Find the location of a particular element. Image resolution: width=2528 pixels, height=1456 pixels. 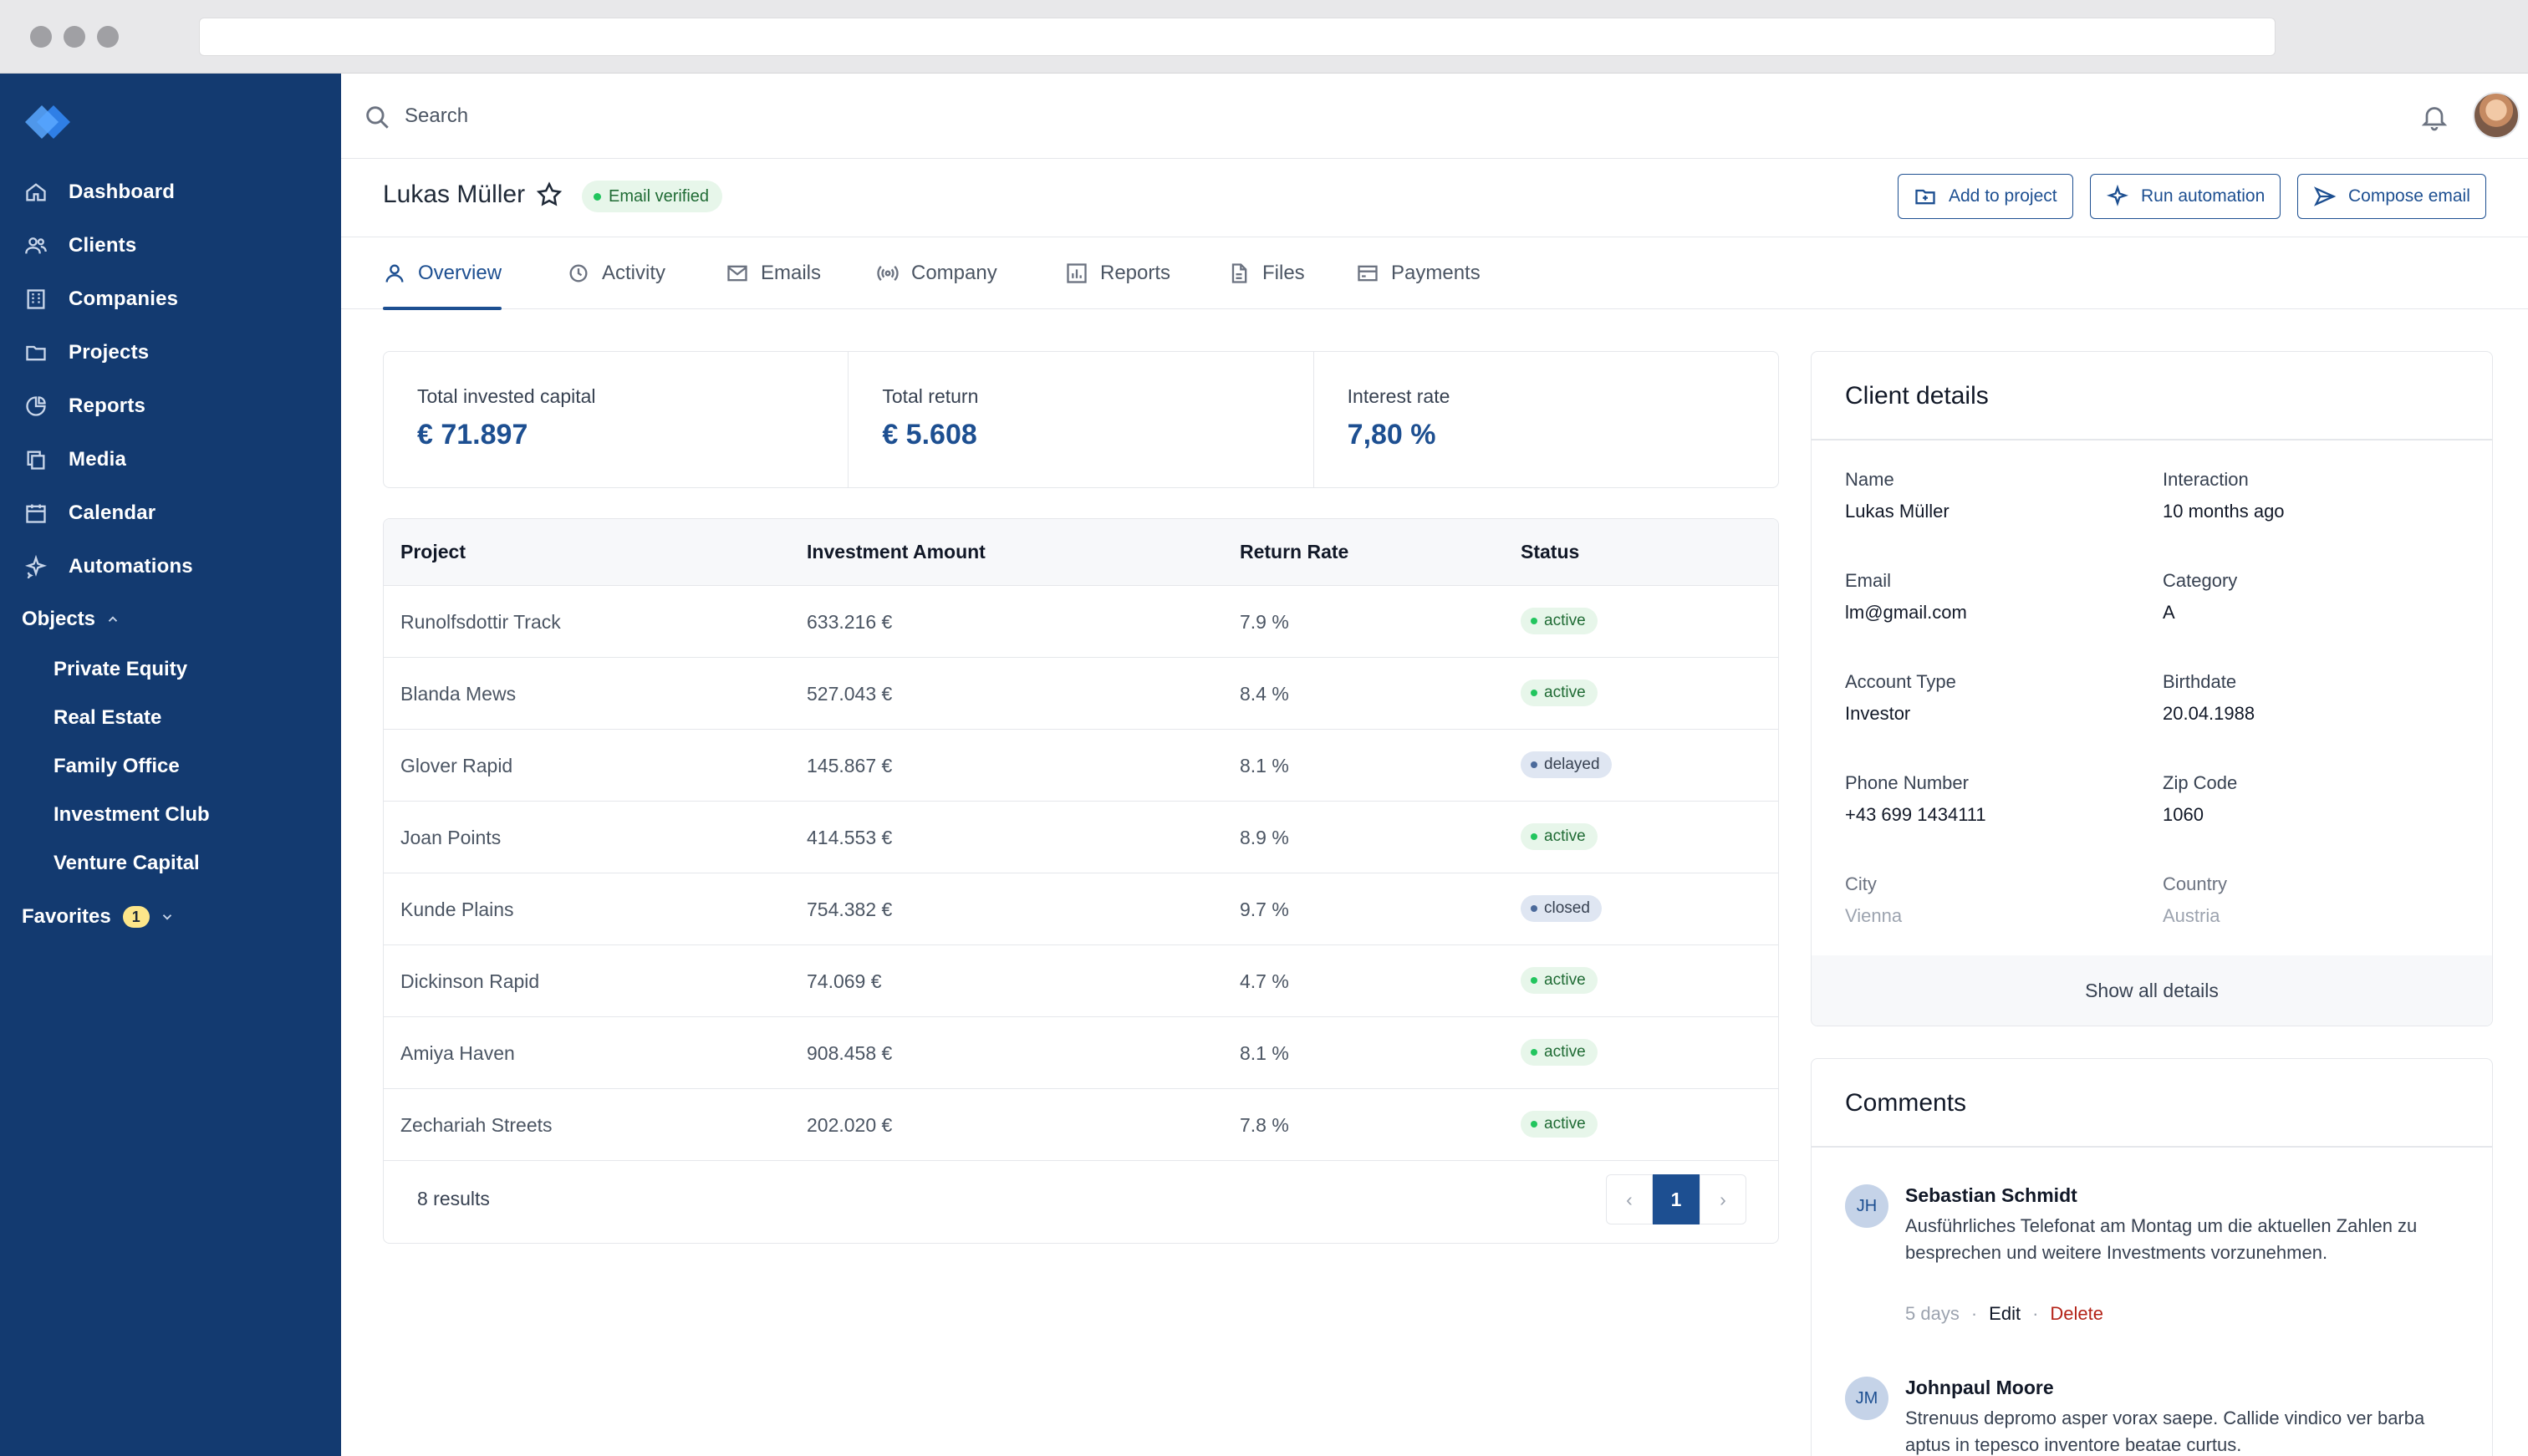

table-row: Amiya Haven 908.458 € 8.1 % active is located at coordinates (1081, 1053).